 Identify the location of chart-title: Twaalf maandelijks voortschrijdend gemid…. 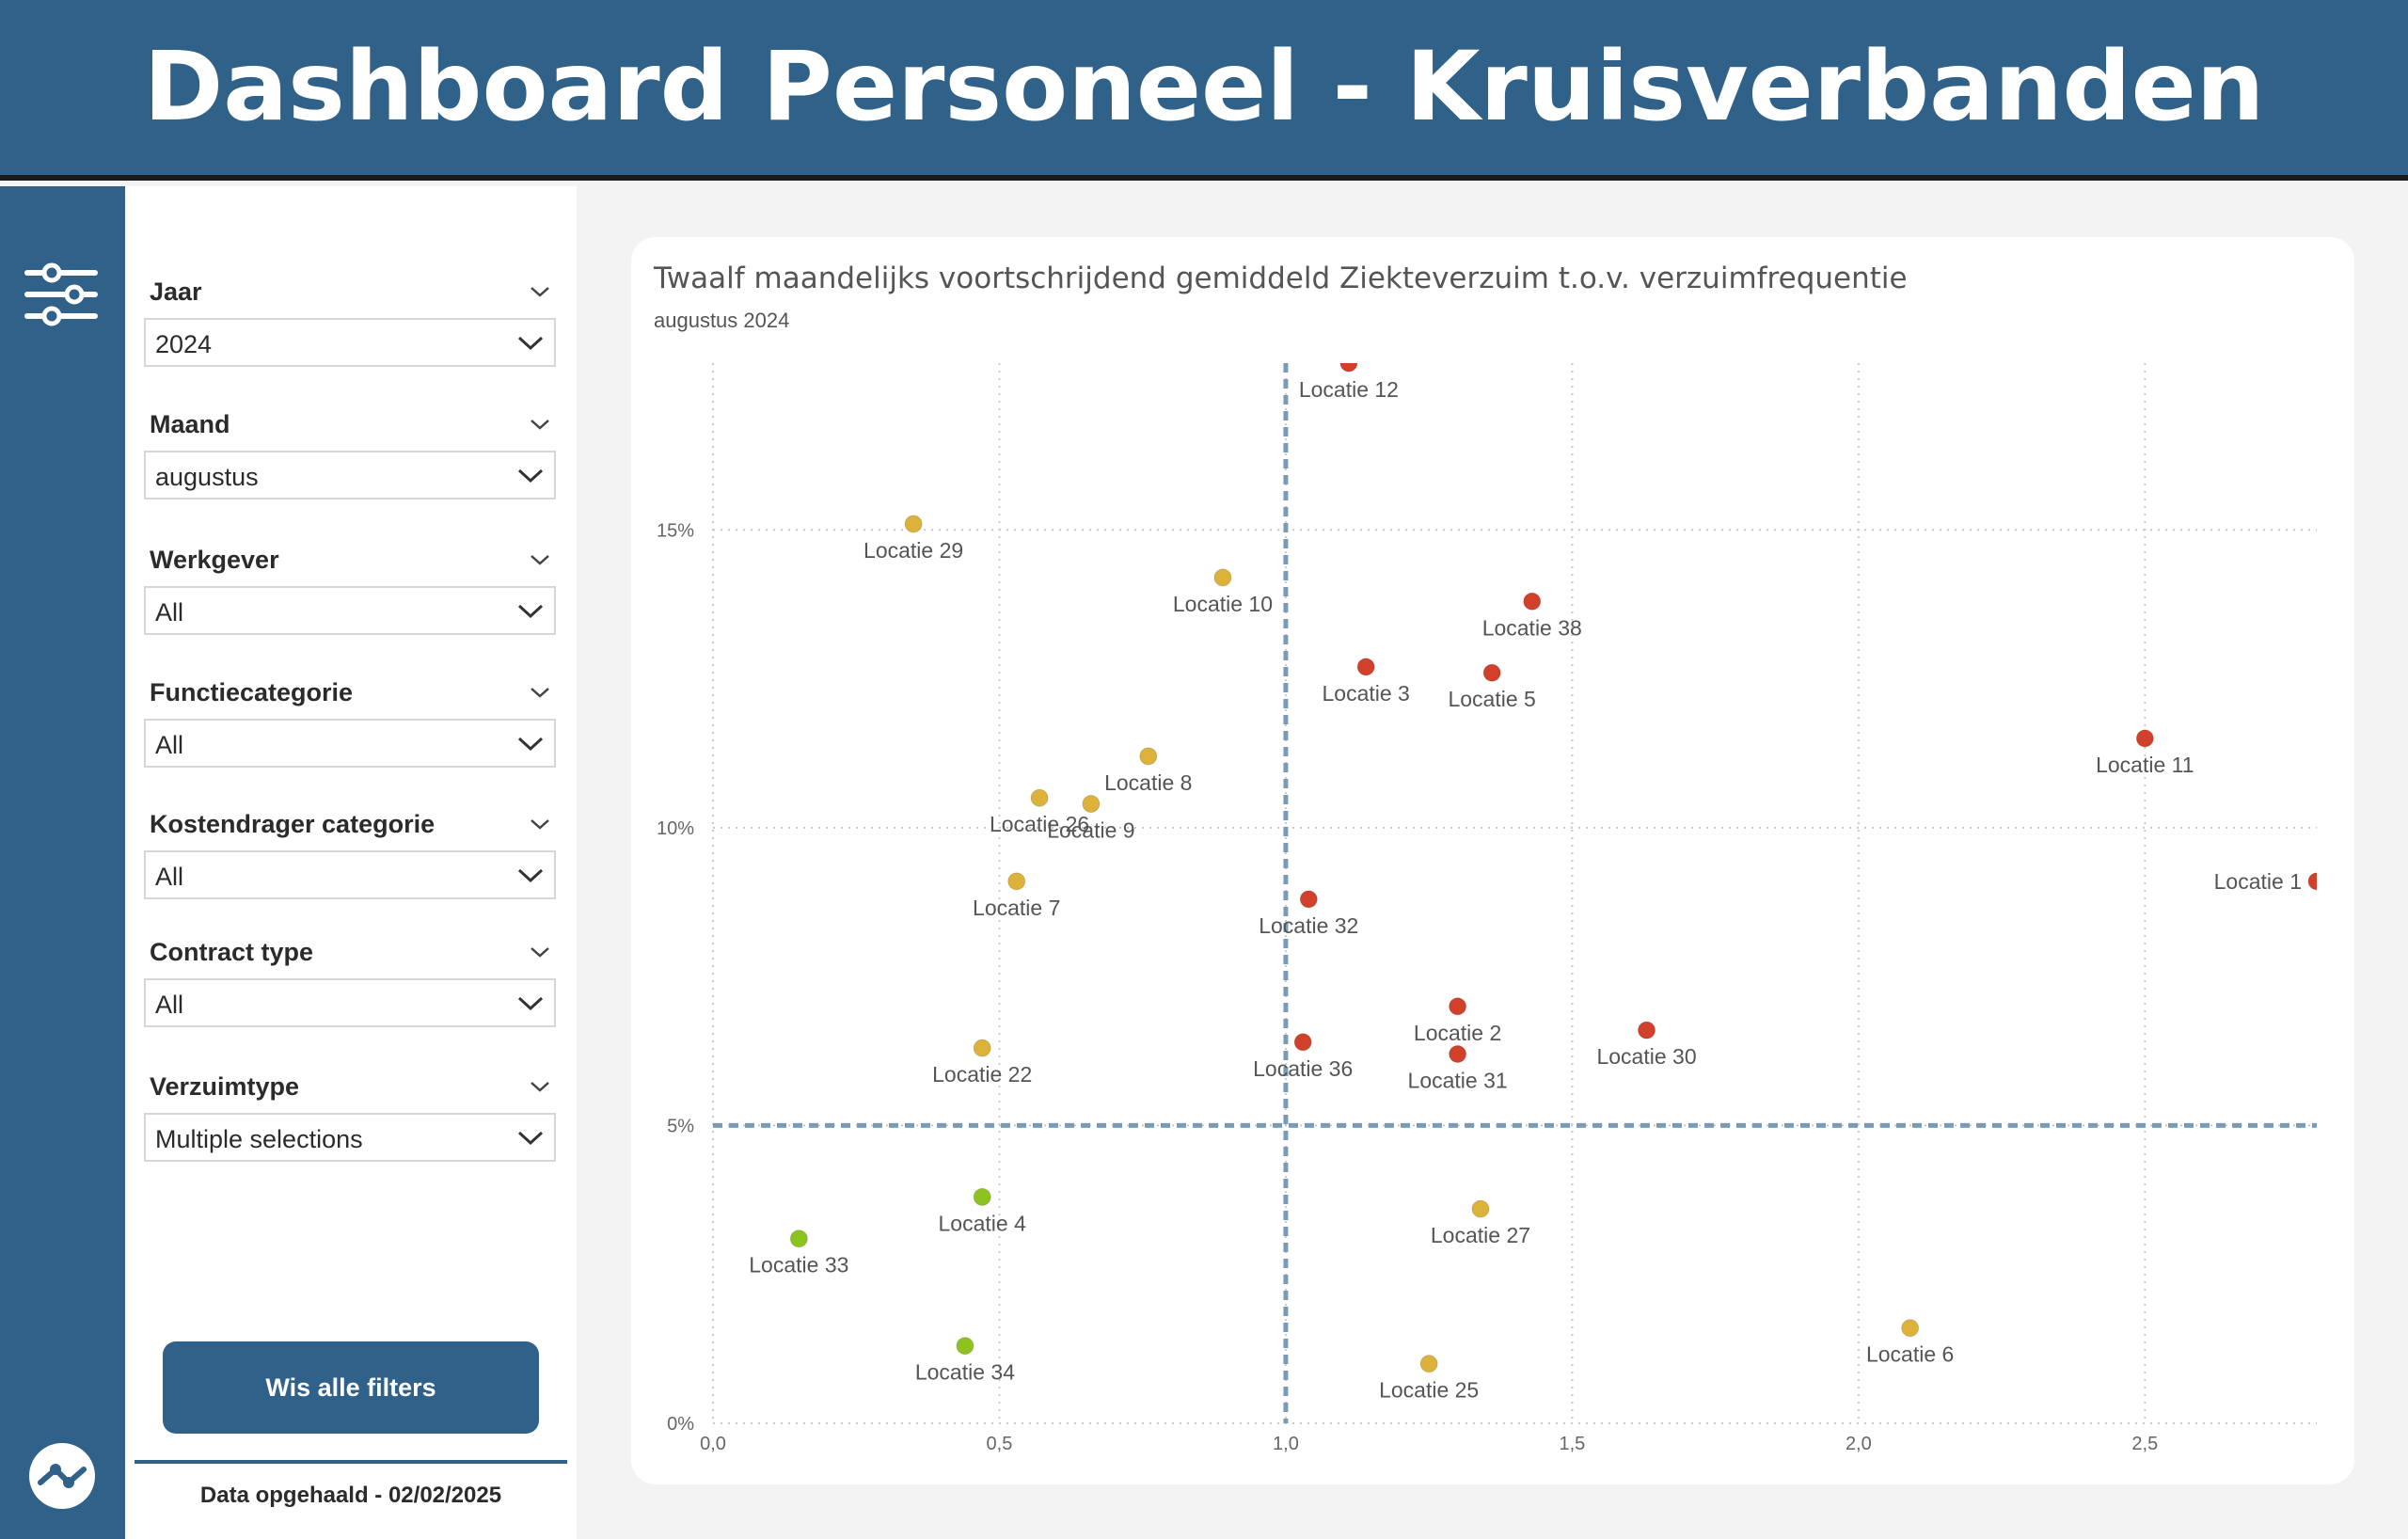
(1281, 278).